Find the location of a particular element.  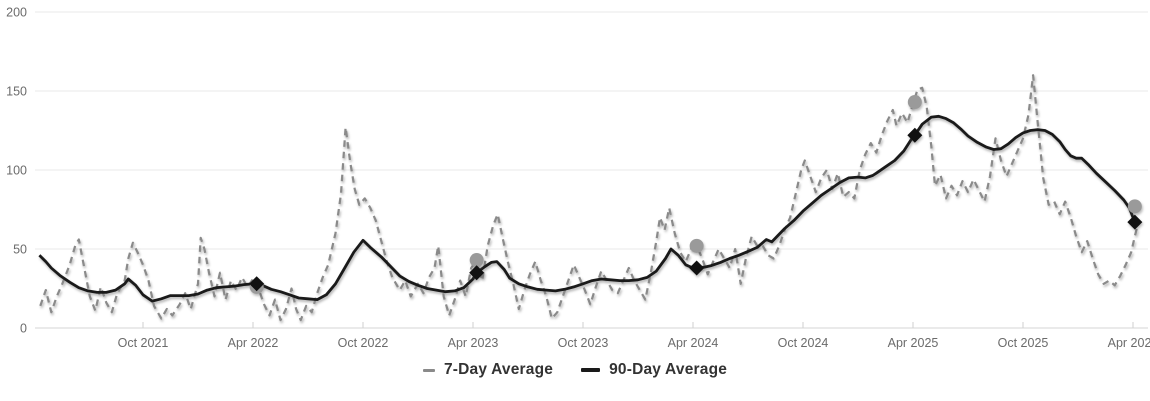

y-tick-label: 50 is located at coordinates (20, 250).